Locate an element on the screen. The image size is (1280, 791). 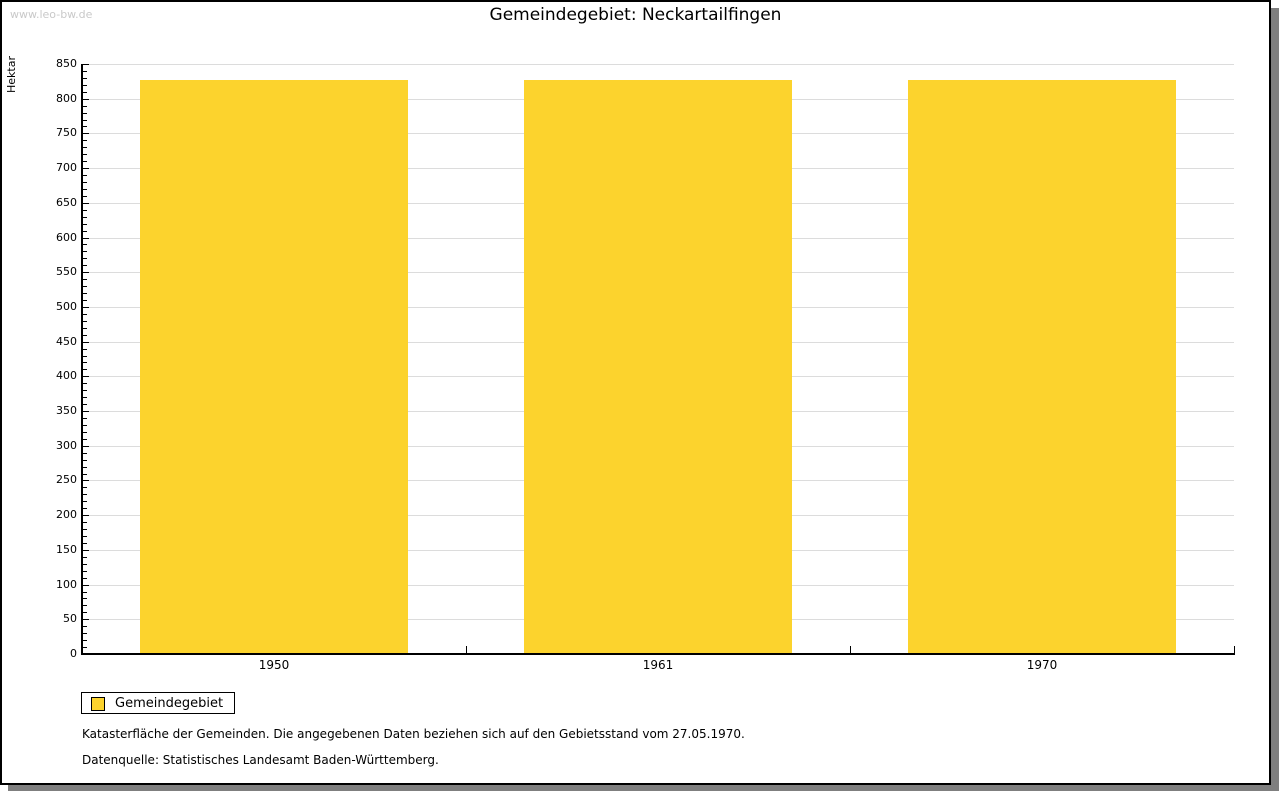
y-axis-title: Hektar is located at coordinates (11, 74).